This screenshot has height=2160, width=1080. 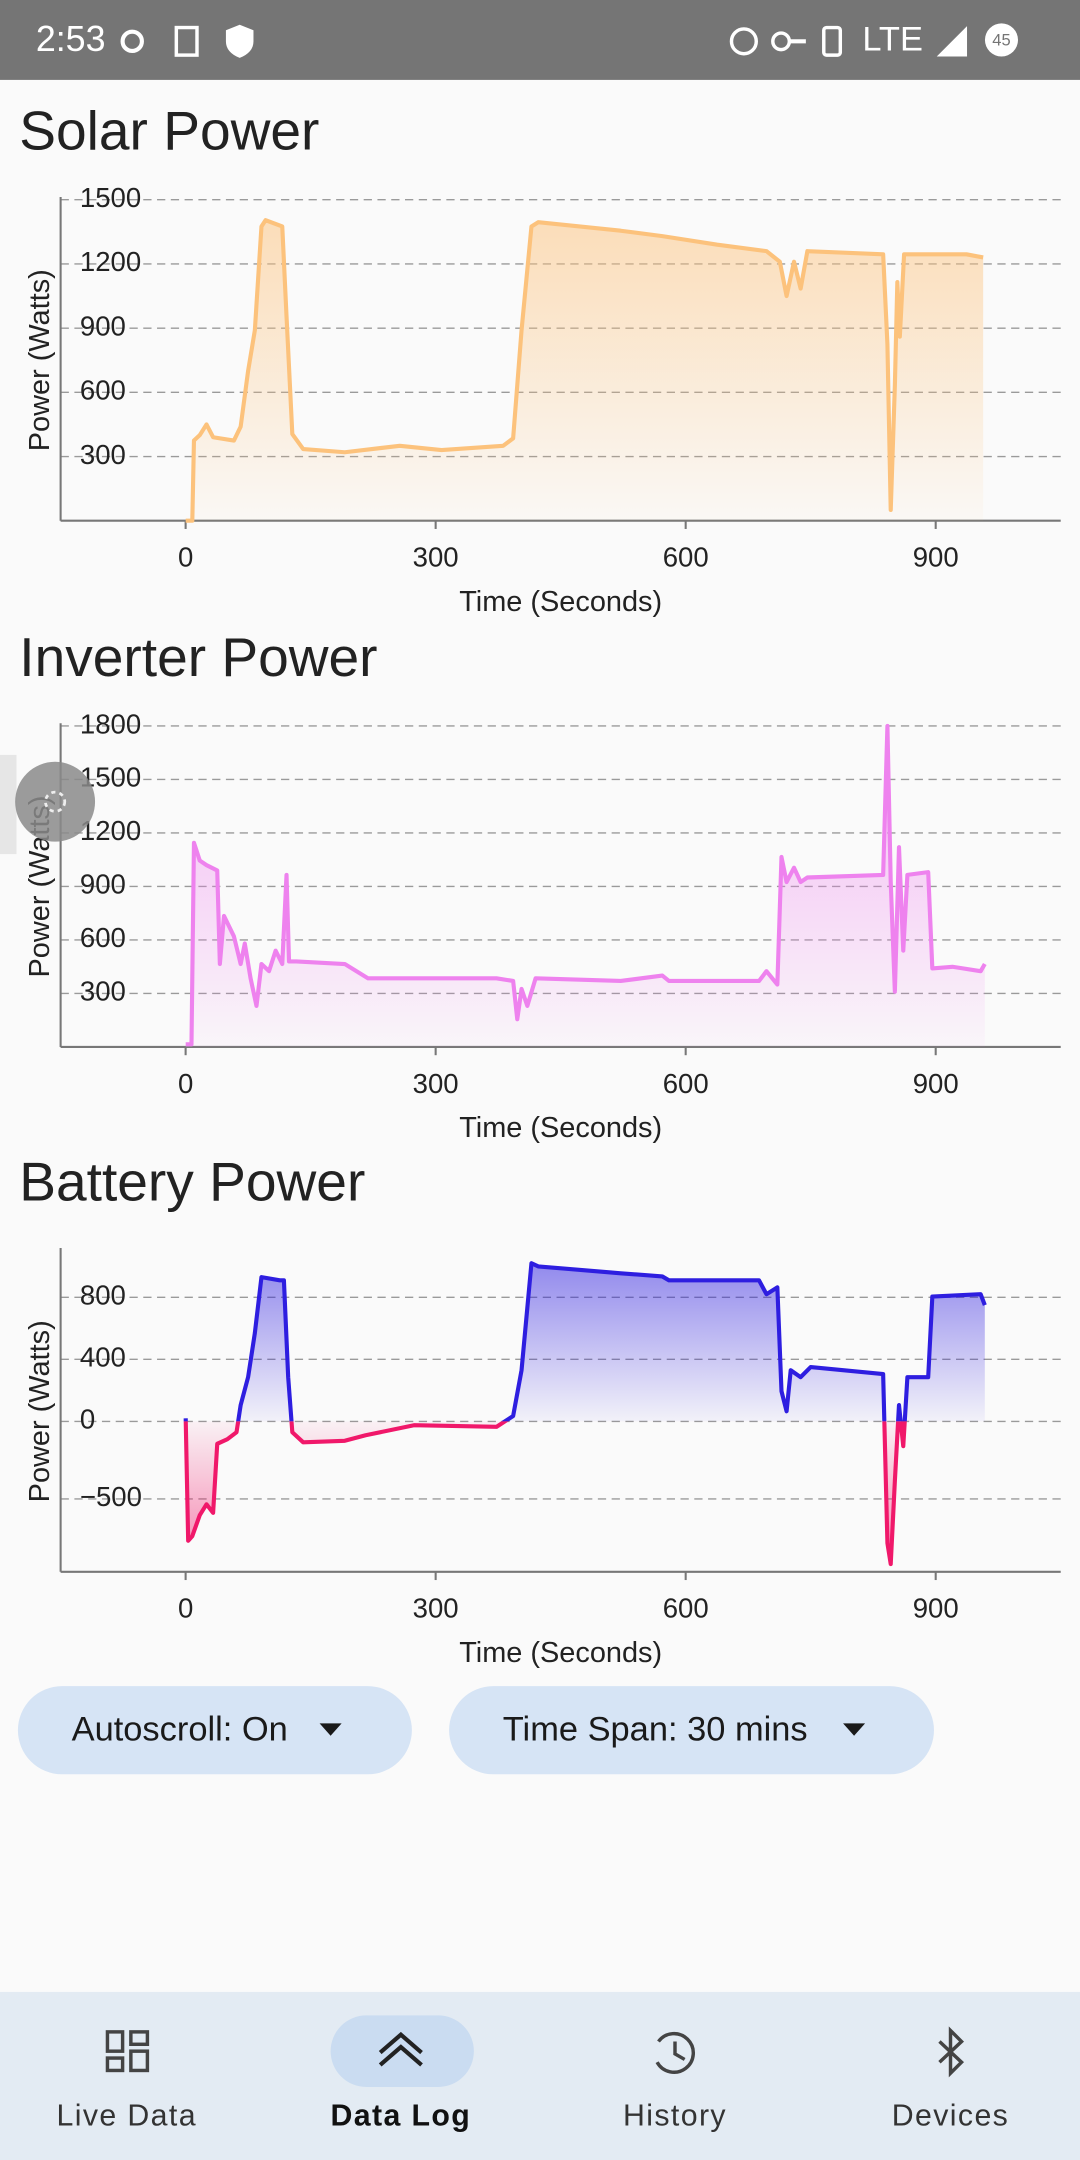 I want to click on nav-label: Devices, so click(x=950, y=2115).